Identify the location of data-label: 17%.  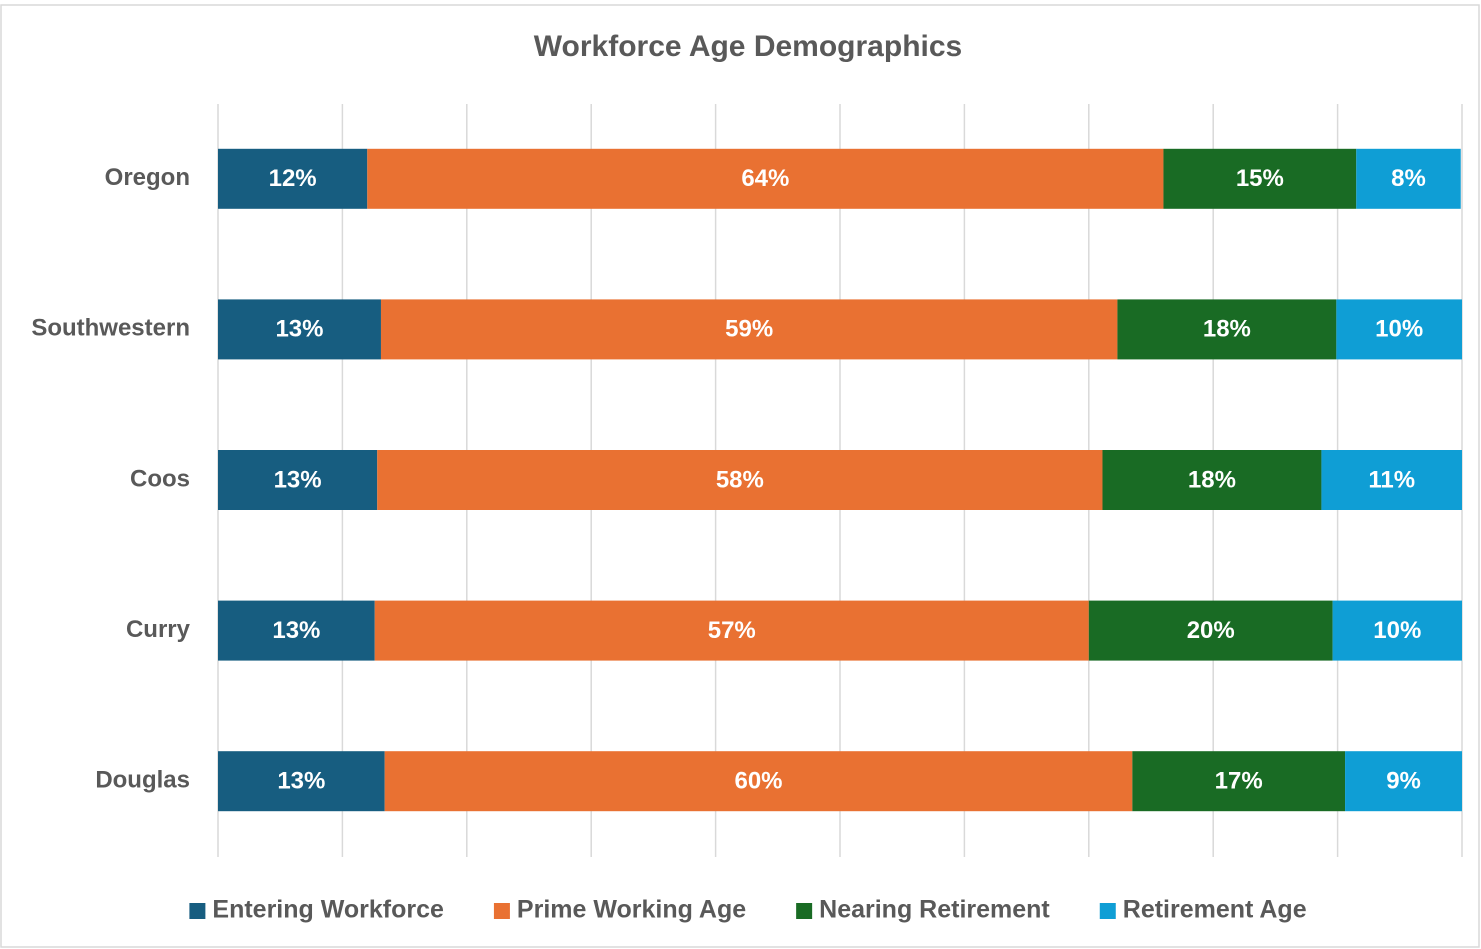
(1239, 781).